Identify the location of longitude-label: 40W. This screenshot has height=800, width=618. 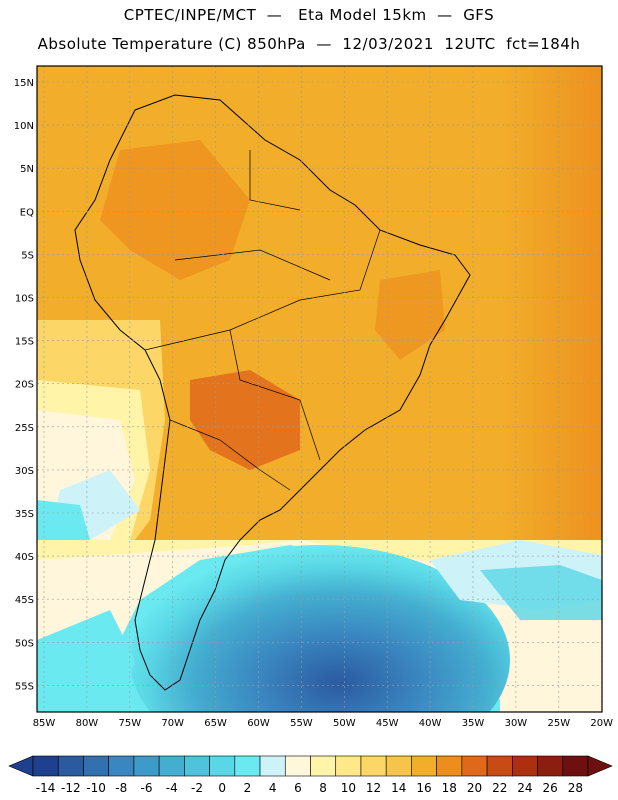
(430, 723).